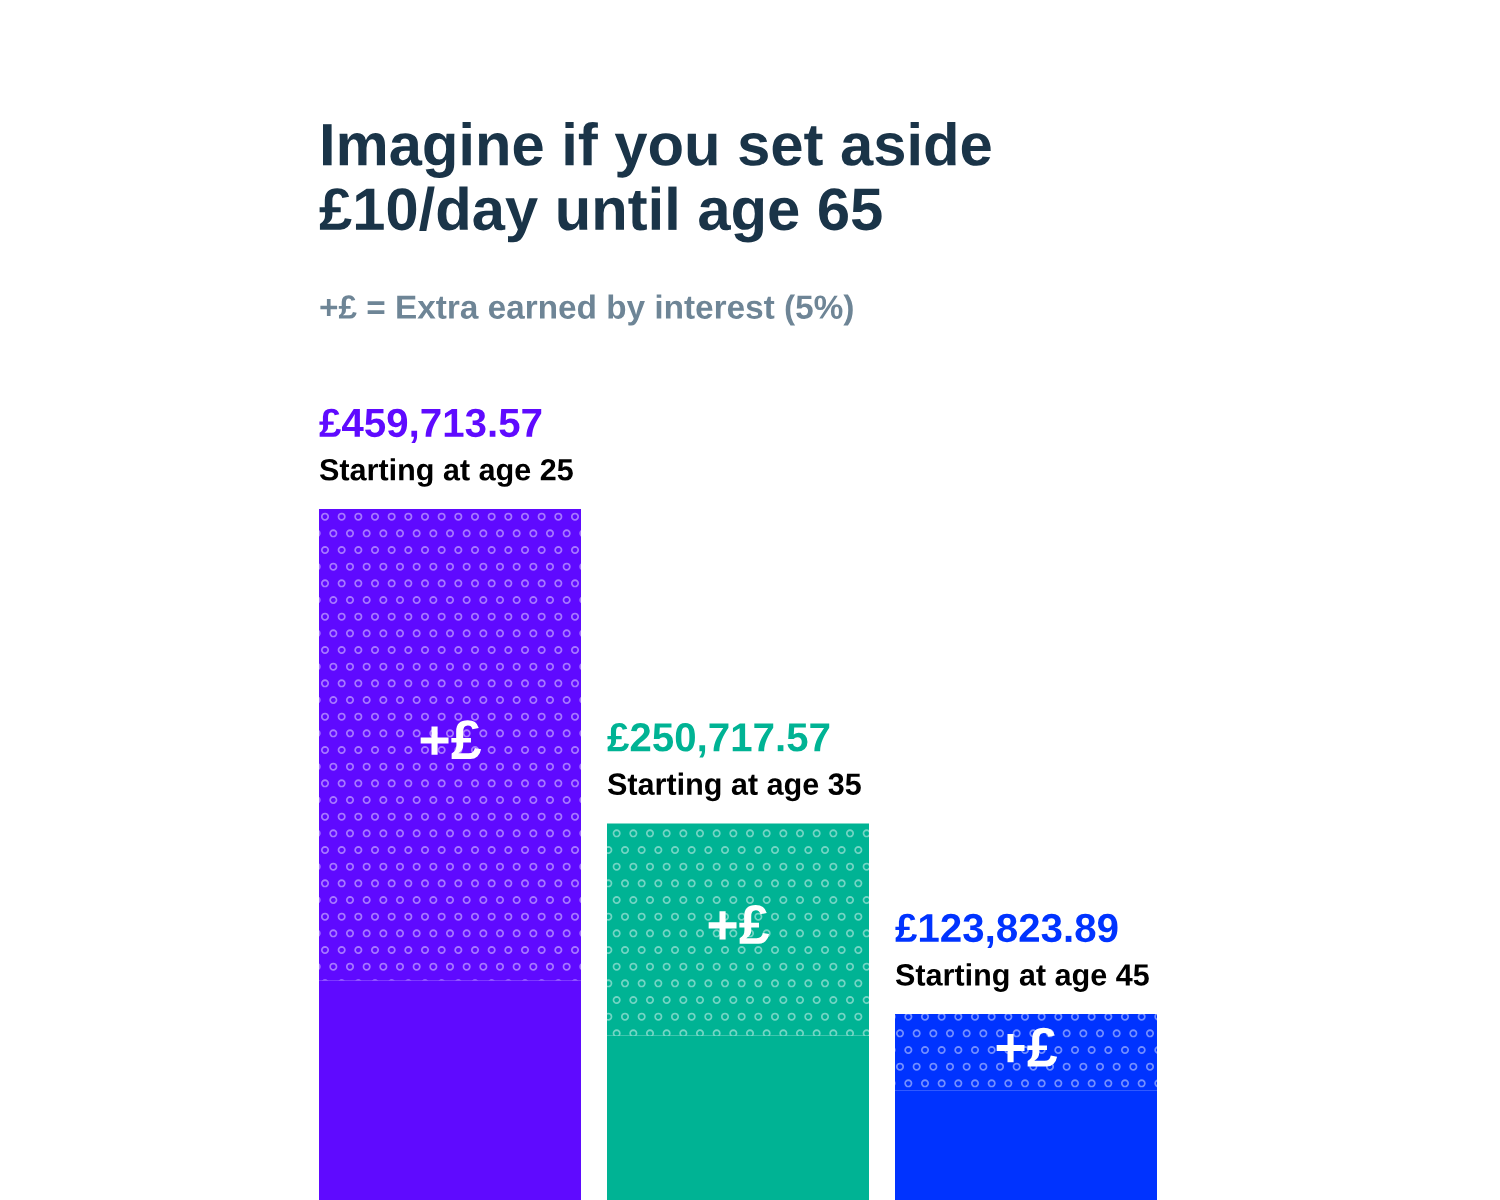  I want to click on chart-subtitle: +£ = Extra earned by interest (5%), so click(586, 310).